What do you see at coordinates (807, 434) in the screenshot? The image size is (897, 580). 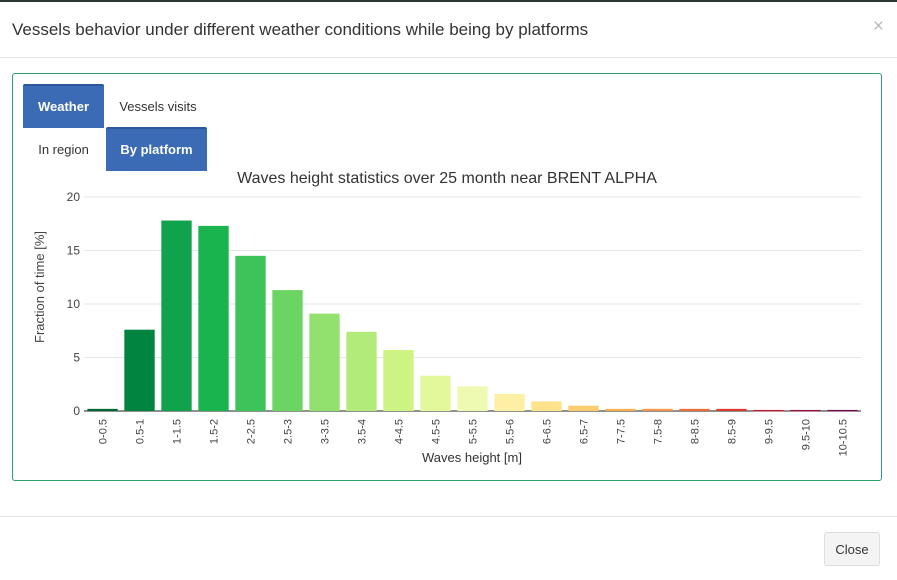 I see `x-tick-label: 9.5-10` at bounding box center [807, 434].